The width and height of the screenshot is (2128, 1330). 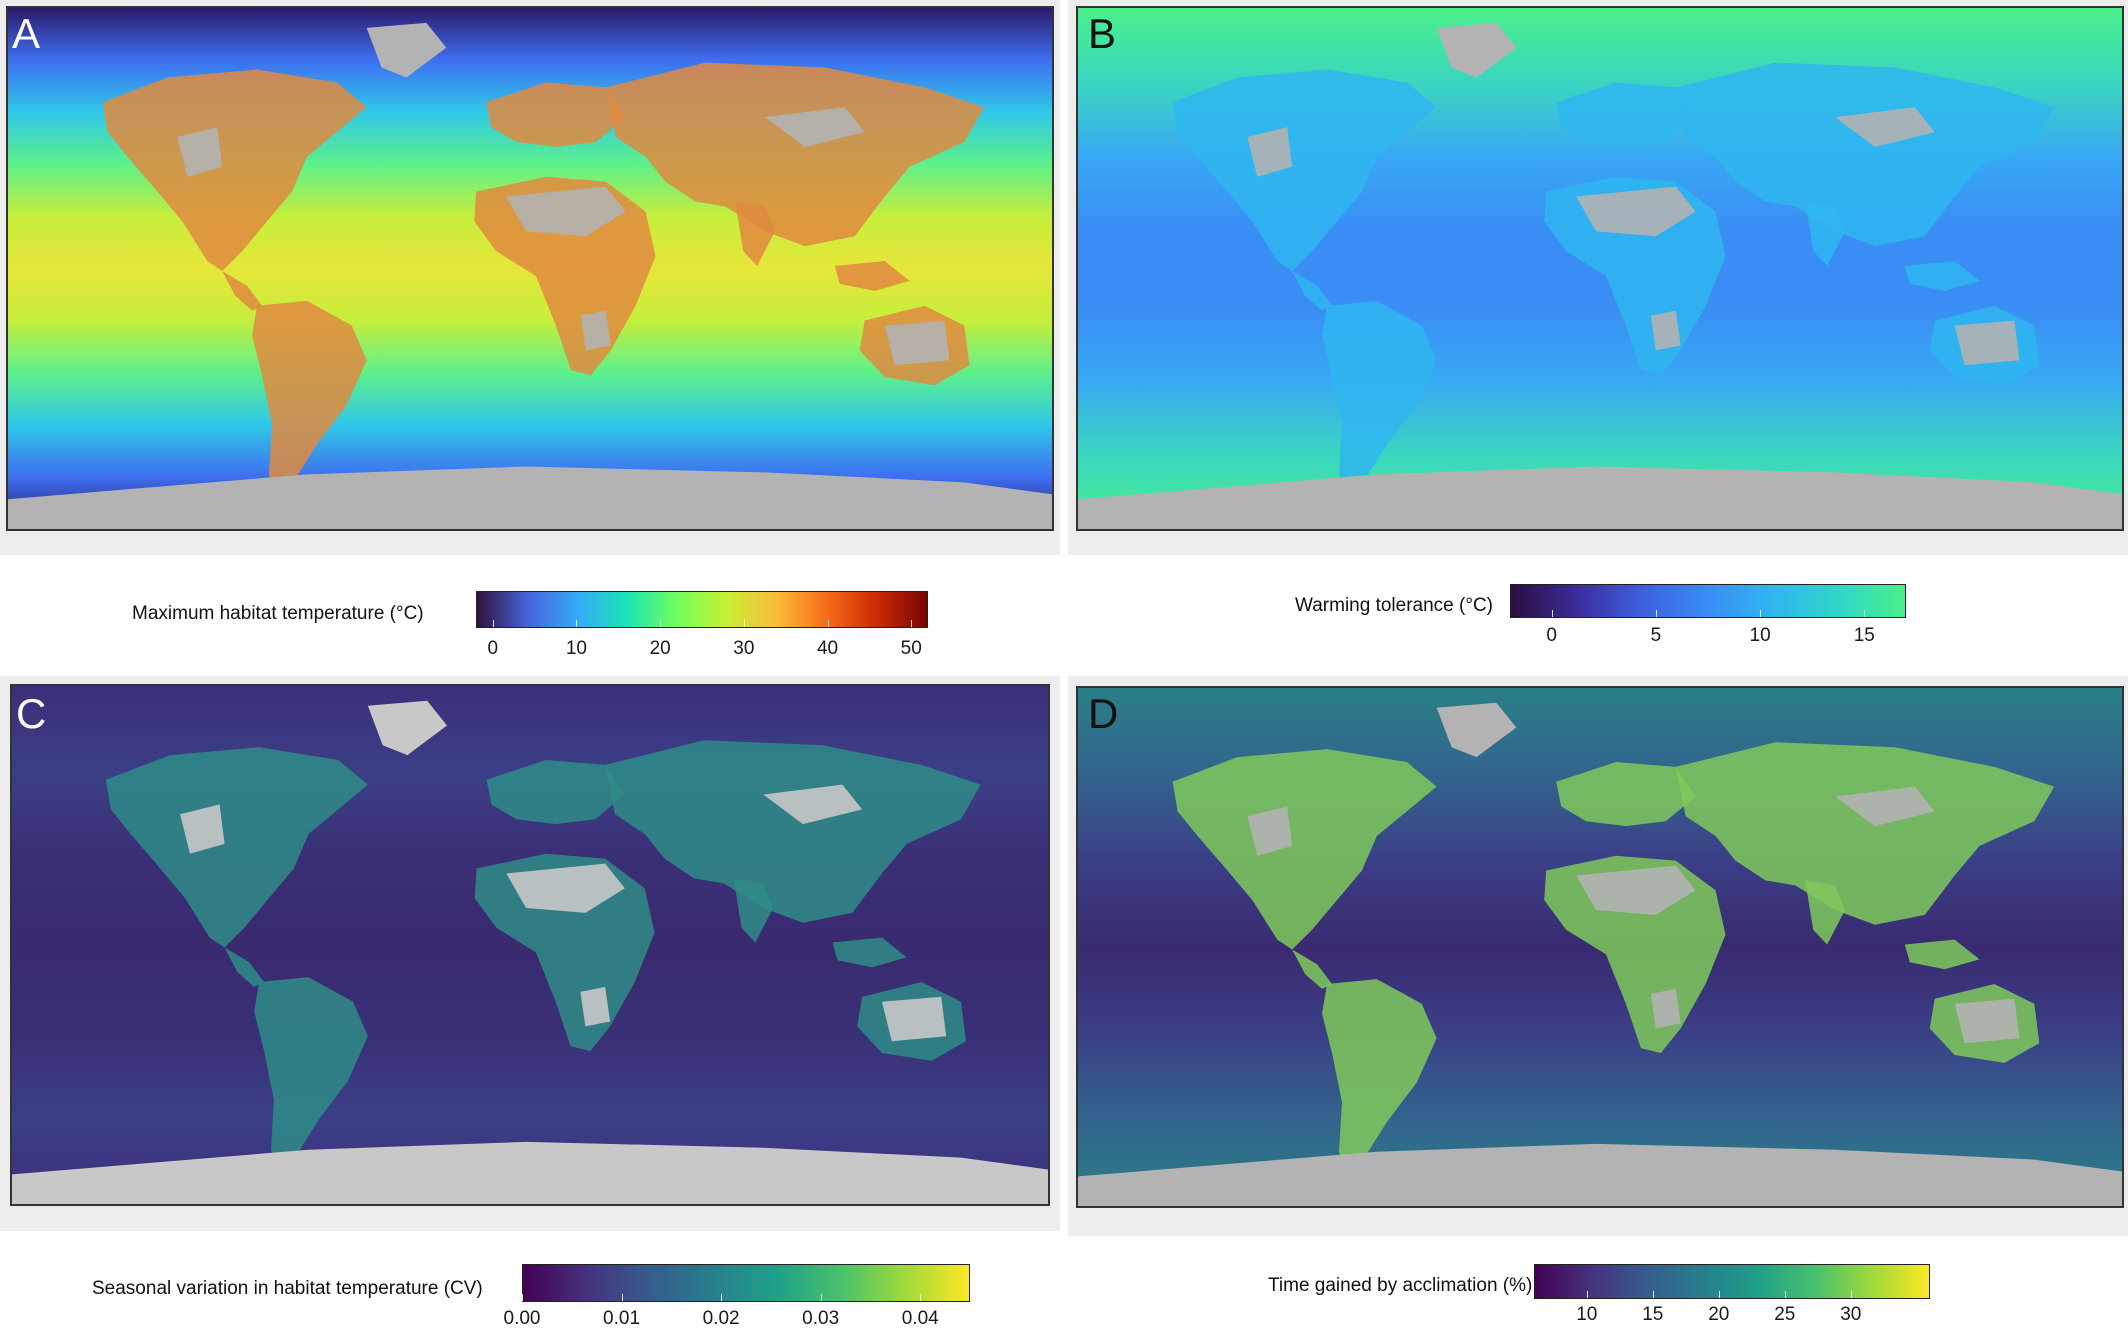 What do you see at coordinates (827, 648) in the screenshot?
I see `colorbar-tick-label: 40` at bounding box center [827, 648].